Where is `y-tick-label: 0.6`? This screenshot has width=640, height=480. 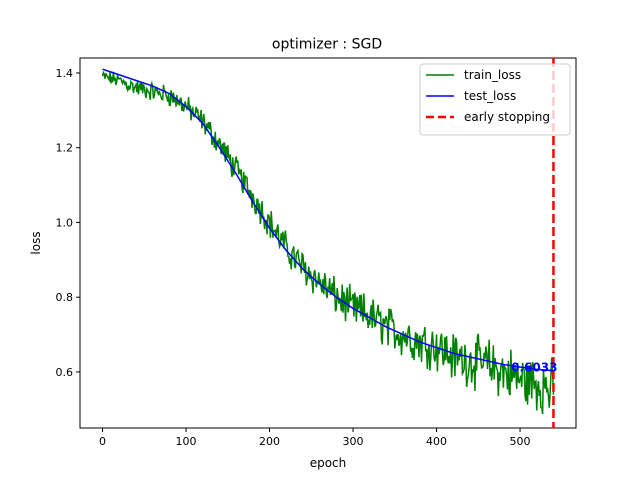
y-tick-label: 0.6 is located at coordinates (65, 372).